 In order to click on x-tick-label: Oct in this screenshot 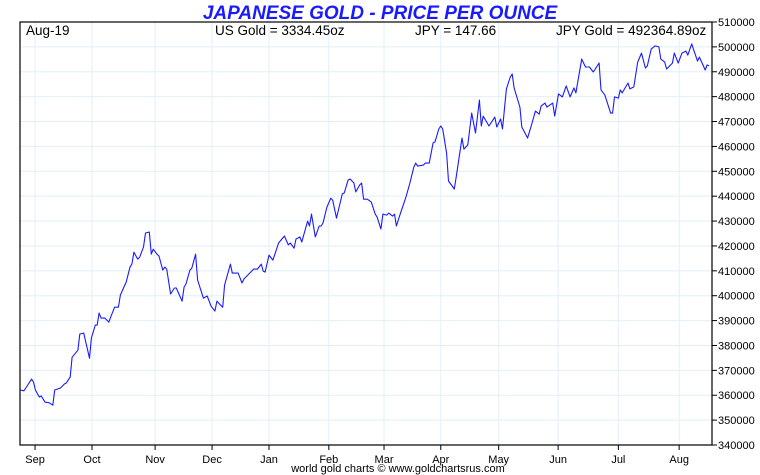, I will do `click(91, 460)`.